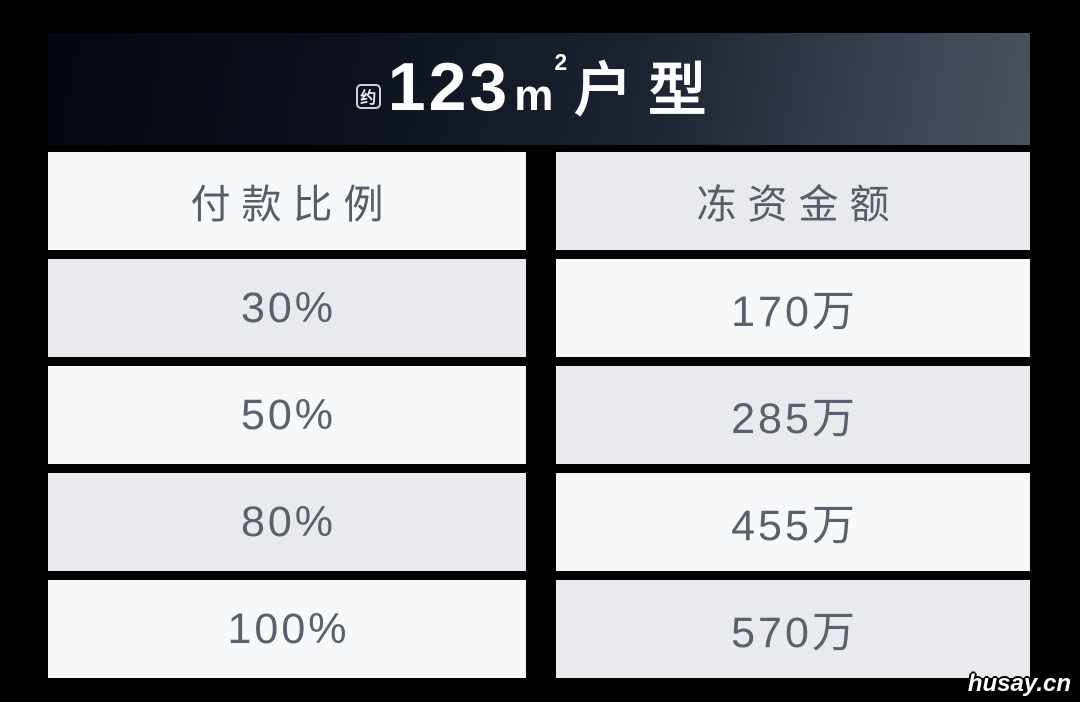  I want to click on title-banner: 约 123 m2 户型, so click(539, 89).